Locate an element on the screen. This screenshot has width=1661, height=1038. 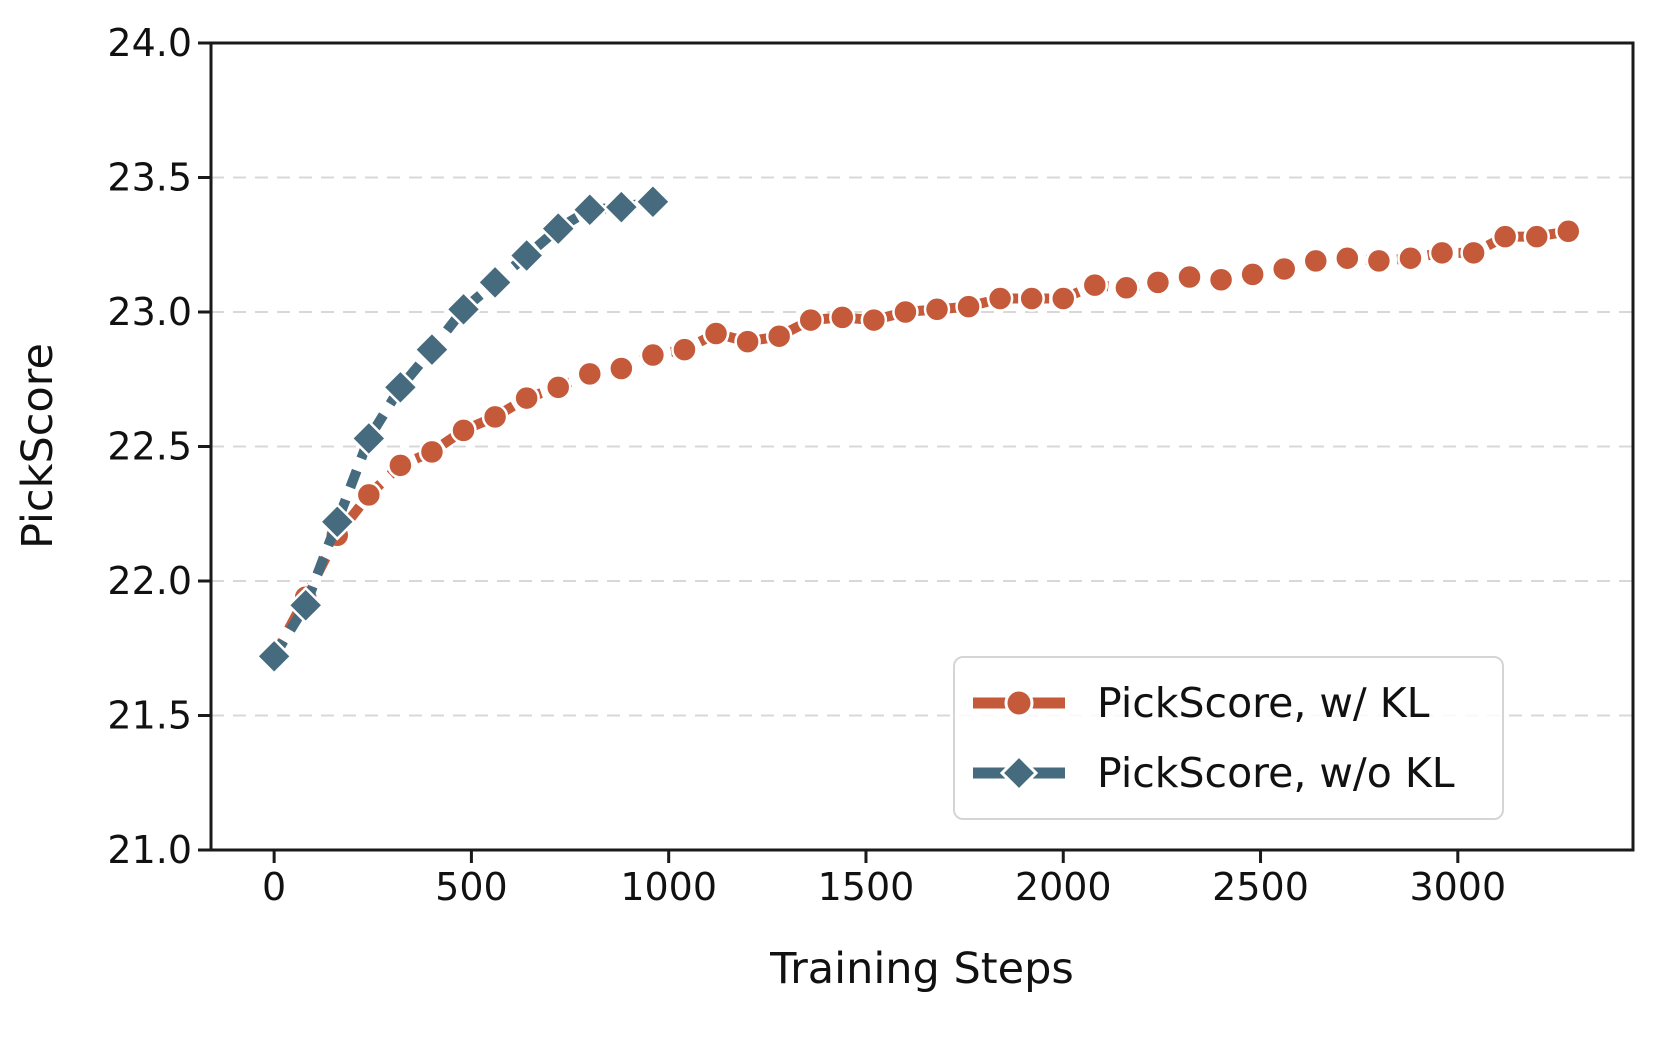
y-tick-label: 23.0 is located at coordinates (149, 312).